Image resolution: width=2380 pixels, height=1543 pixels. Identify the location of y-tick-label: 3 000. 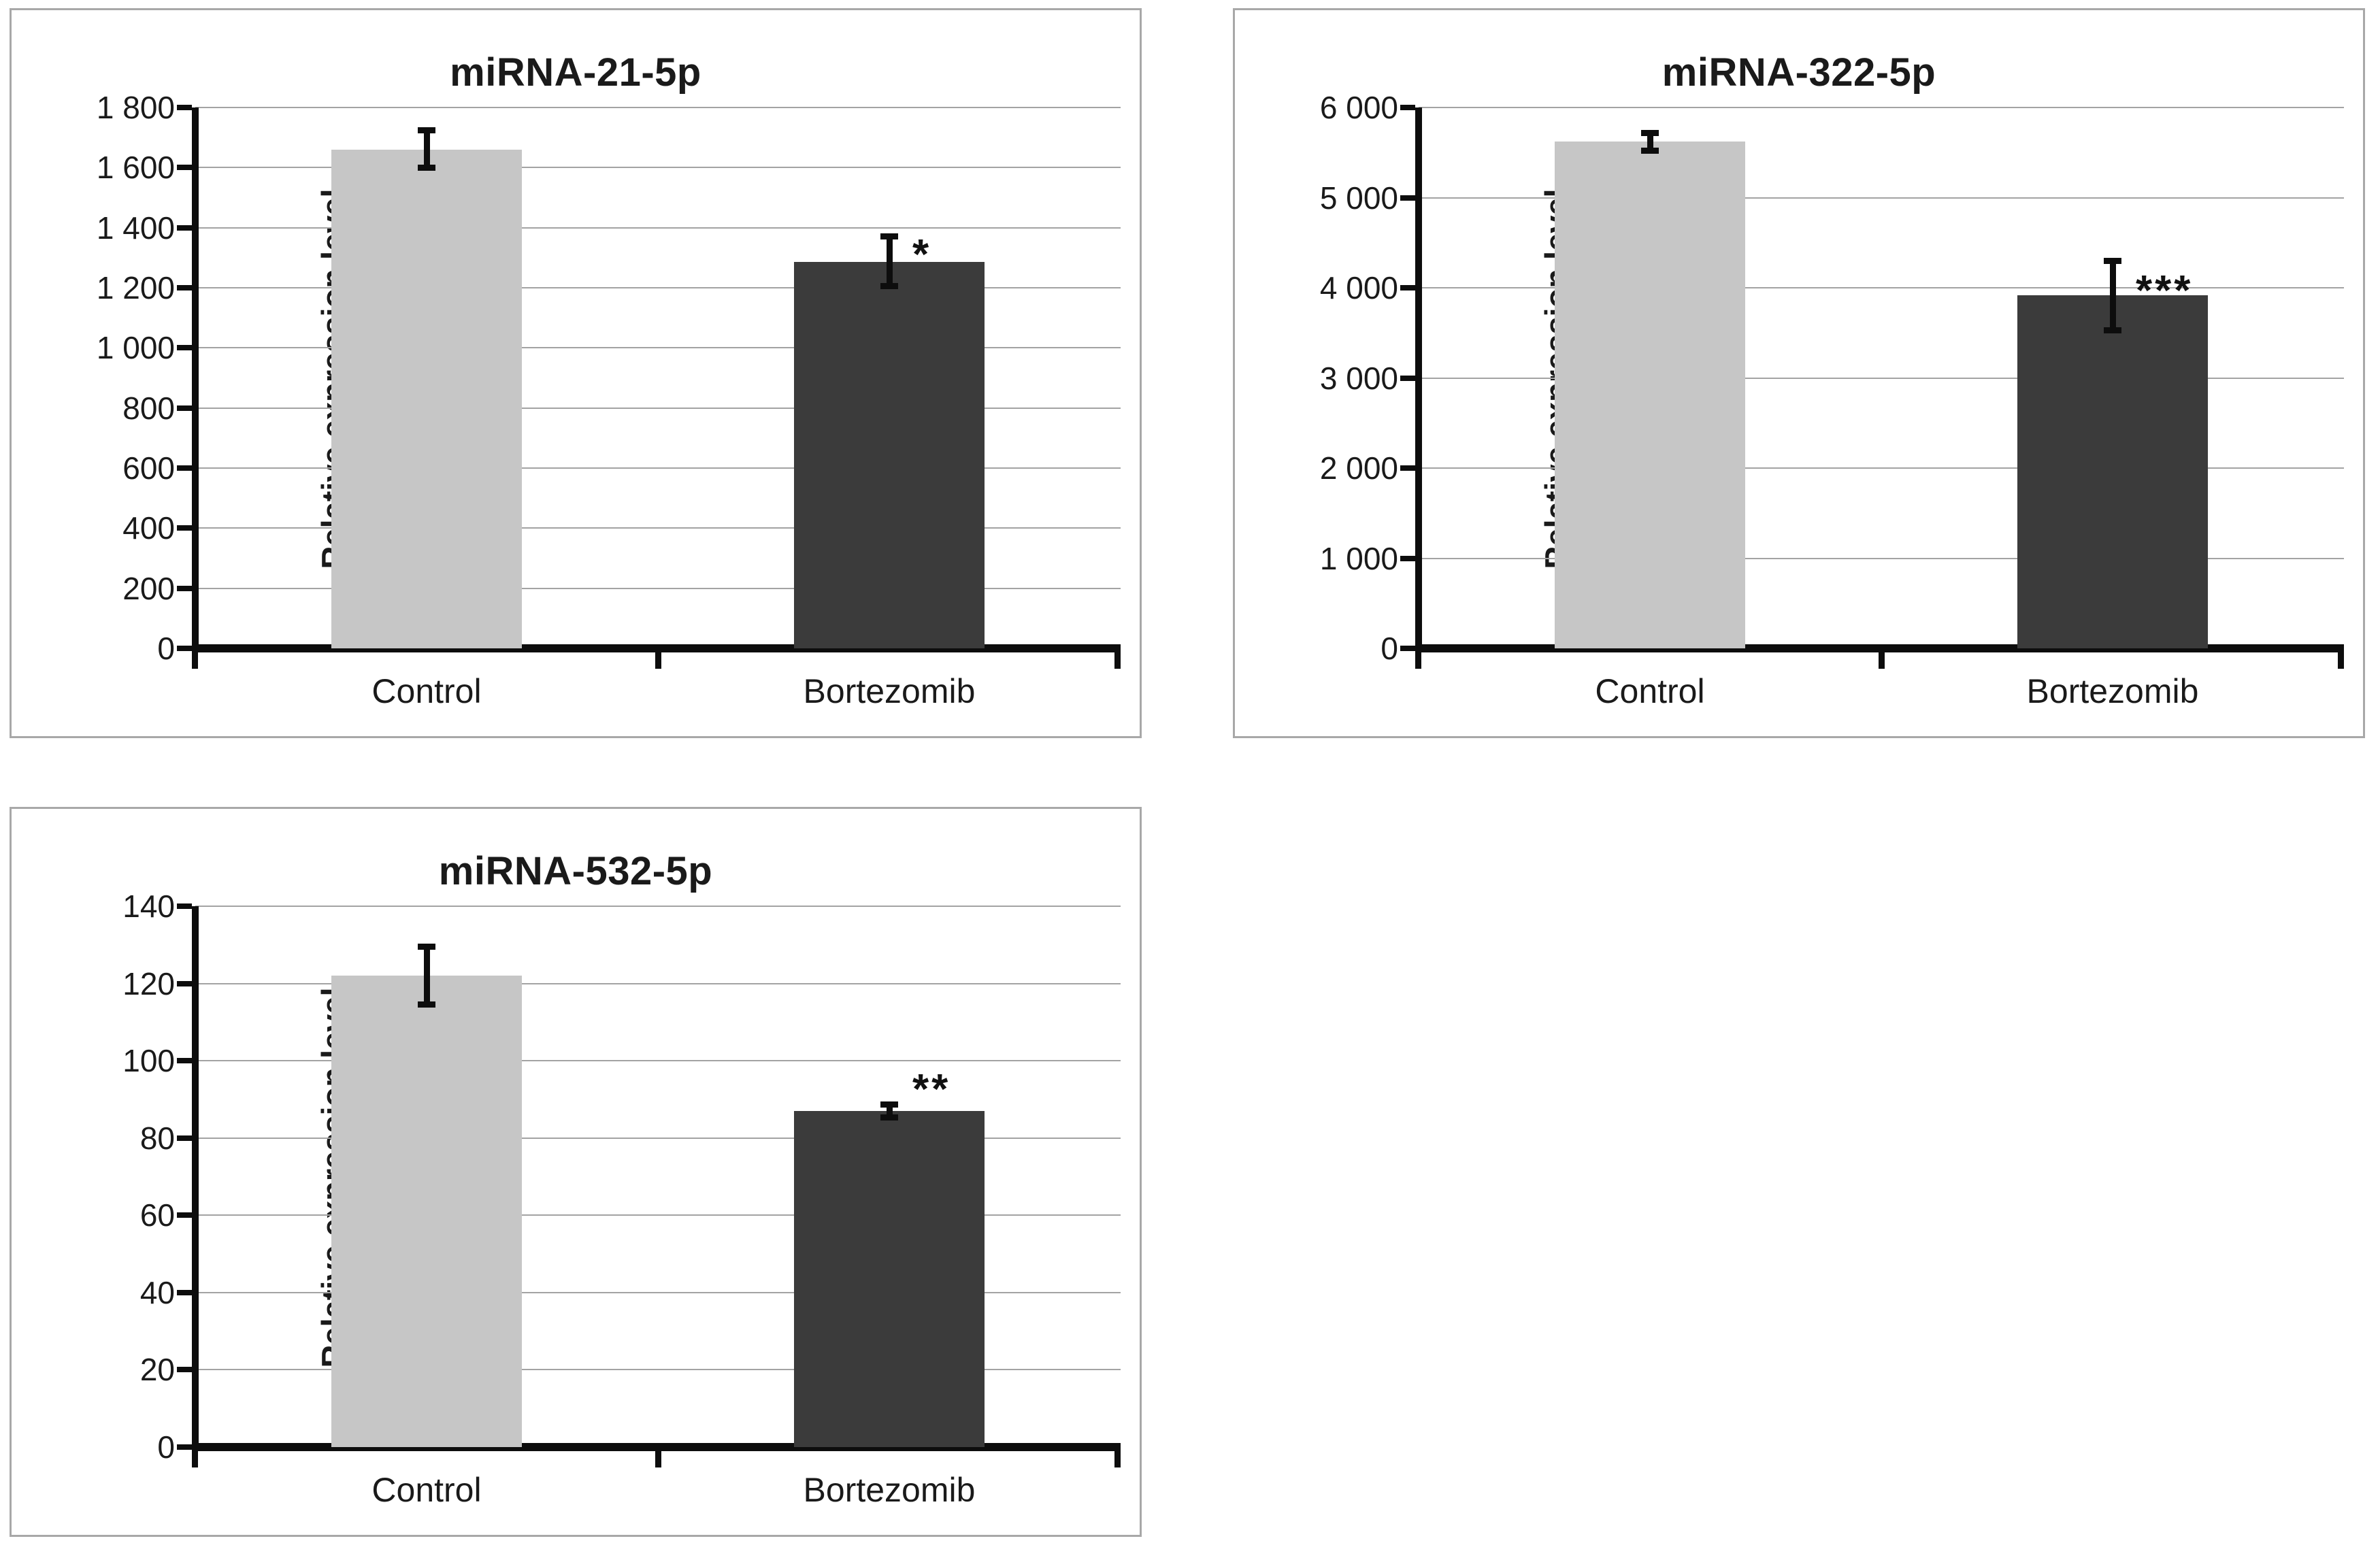
(1358, 378).